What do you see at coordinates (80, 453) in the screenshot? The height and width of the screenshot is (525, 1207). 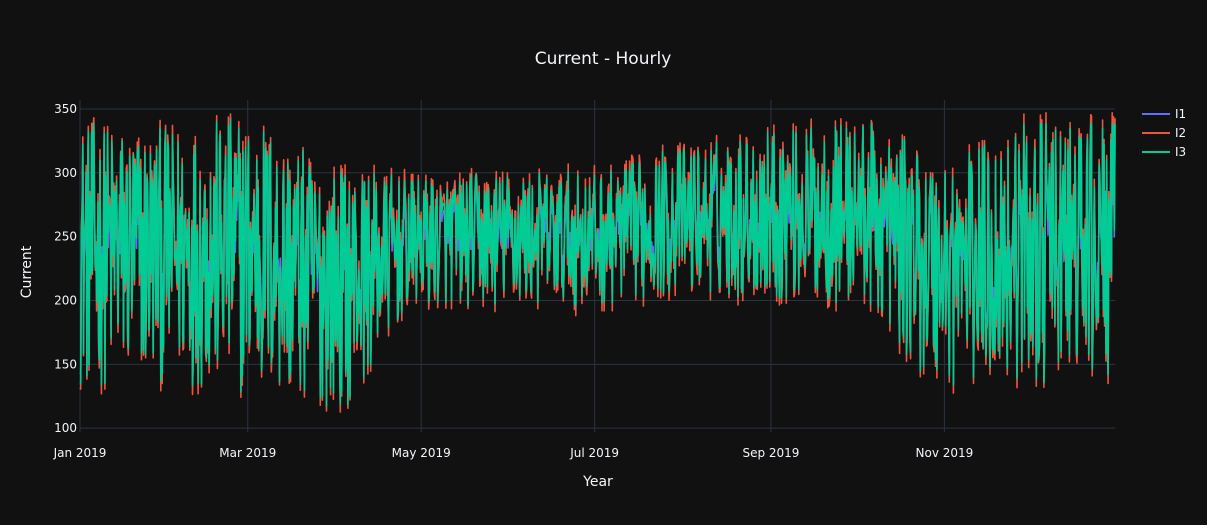 I see `x-tick-label: Jan 2019` at bounding box center [80, 453].